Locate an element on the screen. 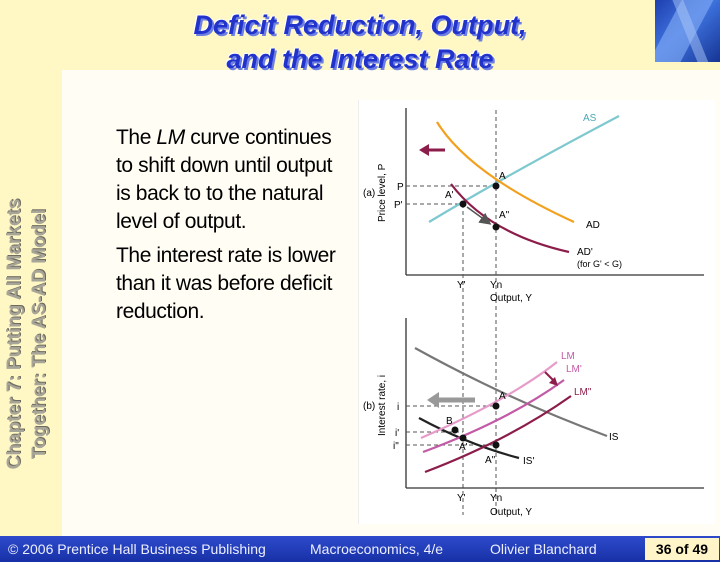  is-prime-curve is located at coordinates (469, 438).